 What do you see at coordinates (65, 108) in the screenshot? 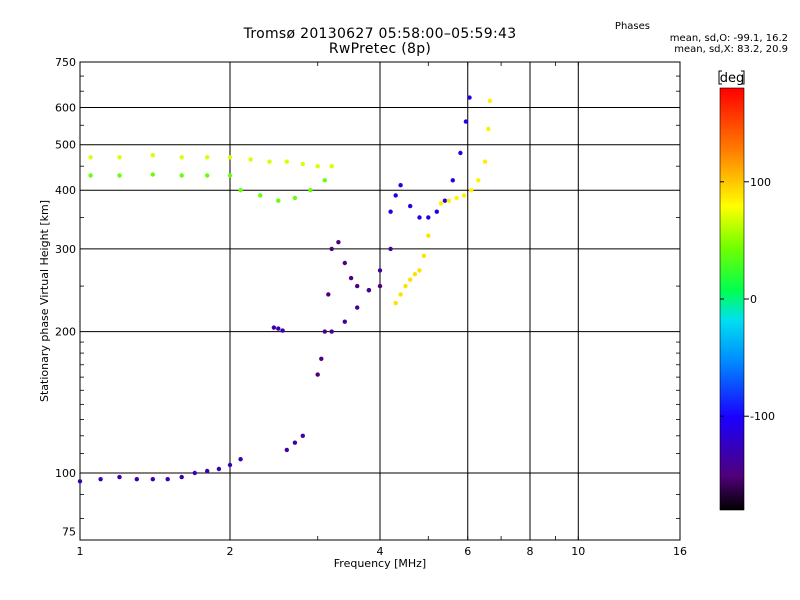
I see `y-tick-label: 600` at bounding box center [65, 108].